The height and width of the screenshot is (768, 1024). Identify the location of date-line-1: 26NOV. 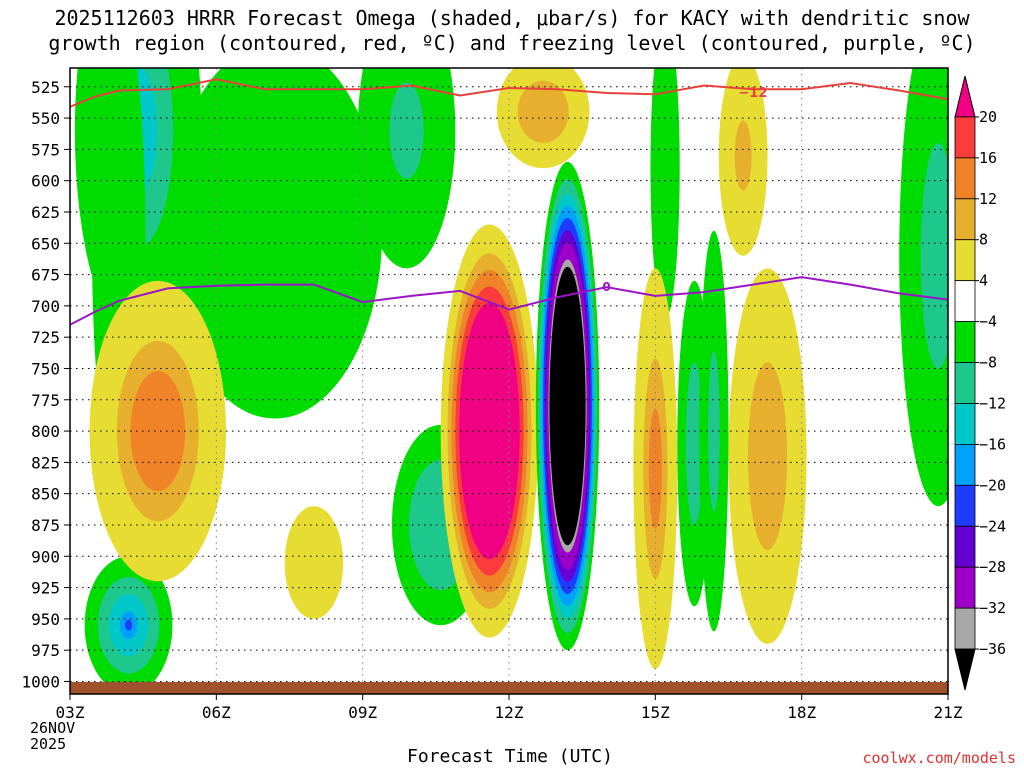
(53, 728).